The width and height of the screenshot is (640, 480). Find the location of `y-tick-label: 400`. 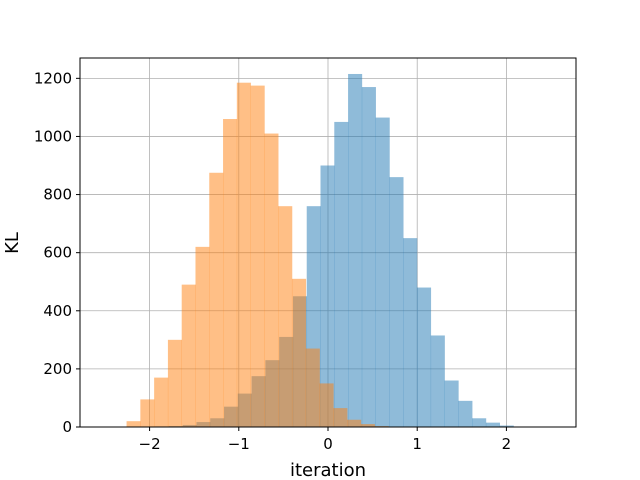

y-tick-label: 400 is located at coordinates (57, 311).